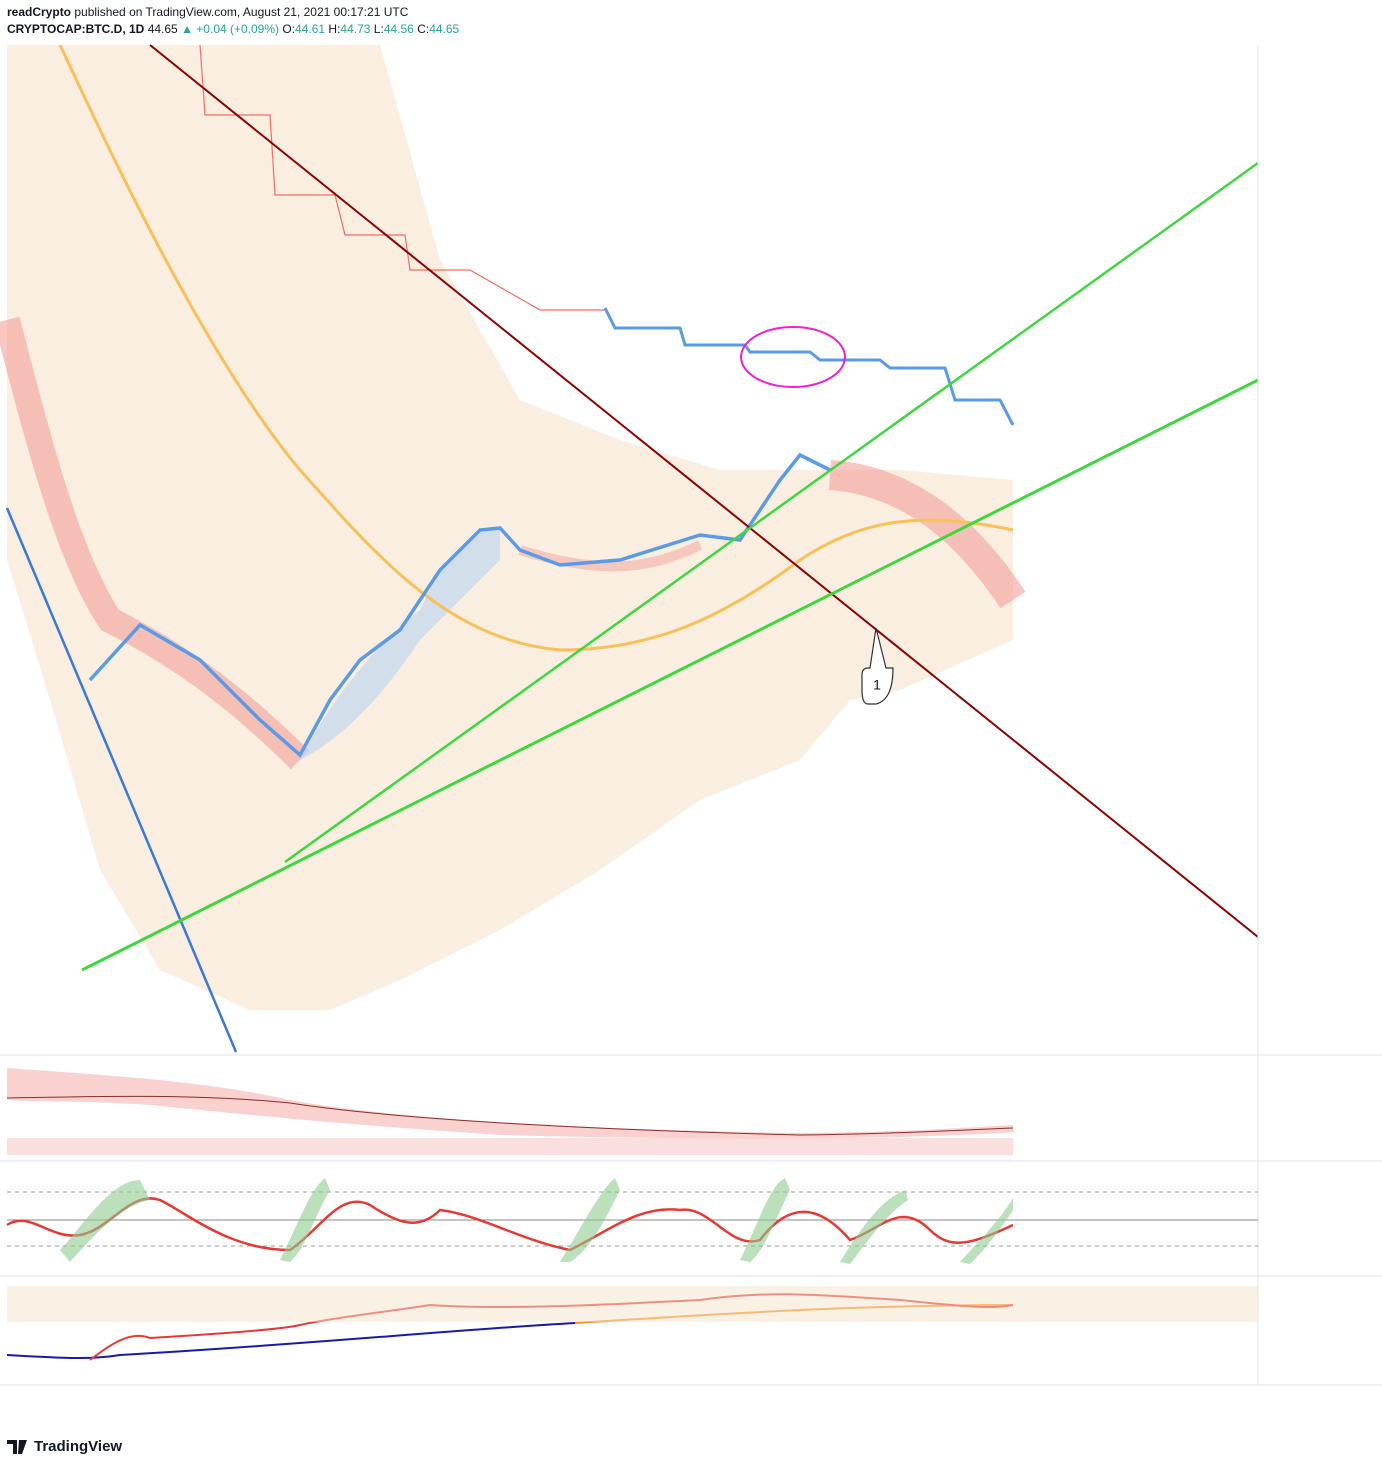 Image resolution: width=1382 pixels, height=1466 pixels. I want to click on symbol: CRYPTOCAP:BTC.D, 1D, so click(76, 29).